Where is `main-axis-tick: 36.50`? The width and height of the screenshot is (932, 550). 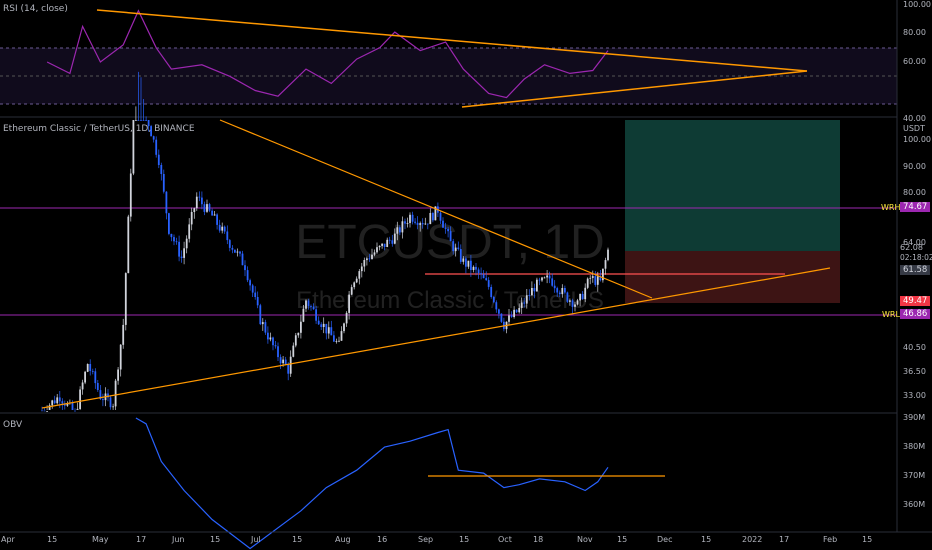
main-axis-tick: 36.50 is located at coordinates (914, 371).